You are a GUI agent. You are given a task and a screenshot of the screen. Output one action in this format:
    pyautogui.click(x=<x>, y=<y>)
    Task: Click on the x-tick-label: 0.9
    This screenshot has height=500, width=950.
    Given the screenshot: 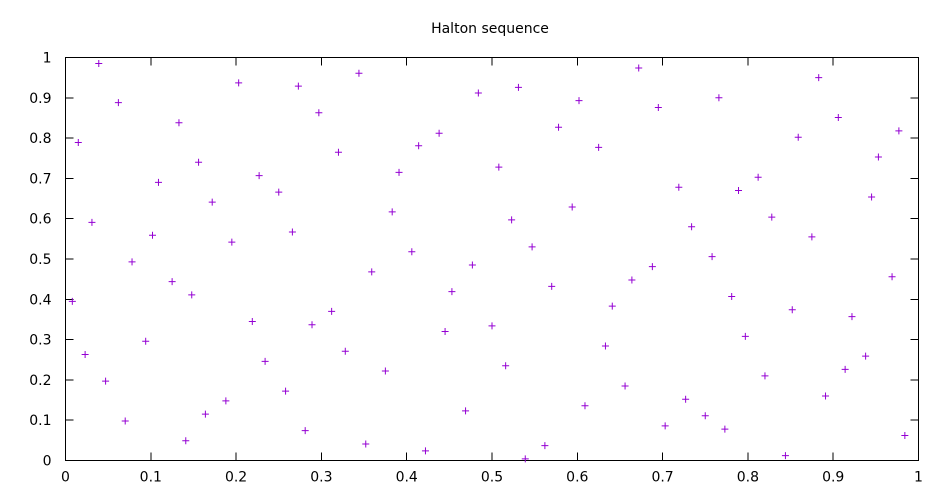 What is the action you would take?
    pyautogui.click(x=833, y=478)
    